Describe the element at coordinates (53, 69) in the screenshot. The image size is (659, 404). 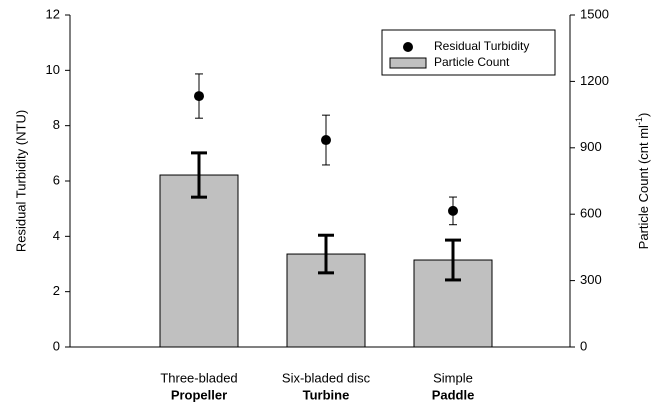
I see `y-tick-label: 10` at that location.